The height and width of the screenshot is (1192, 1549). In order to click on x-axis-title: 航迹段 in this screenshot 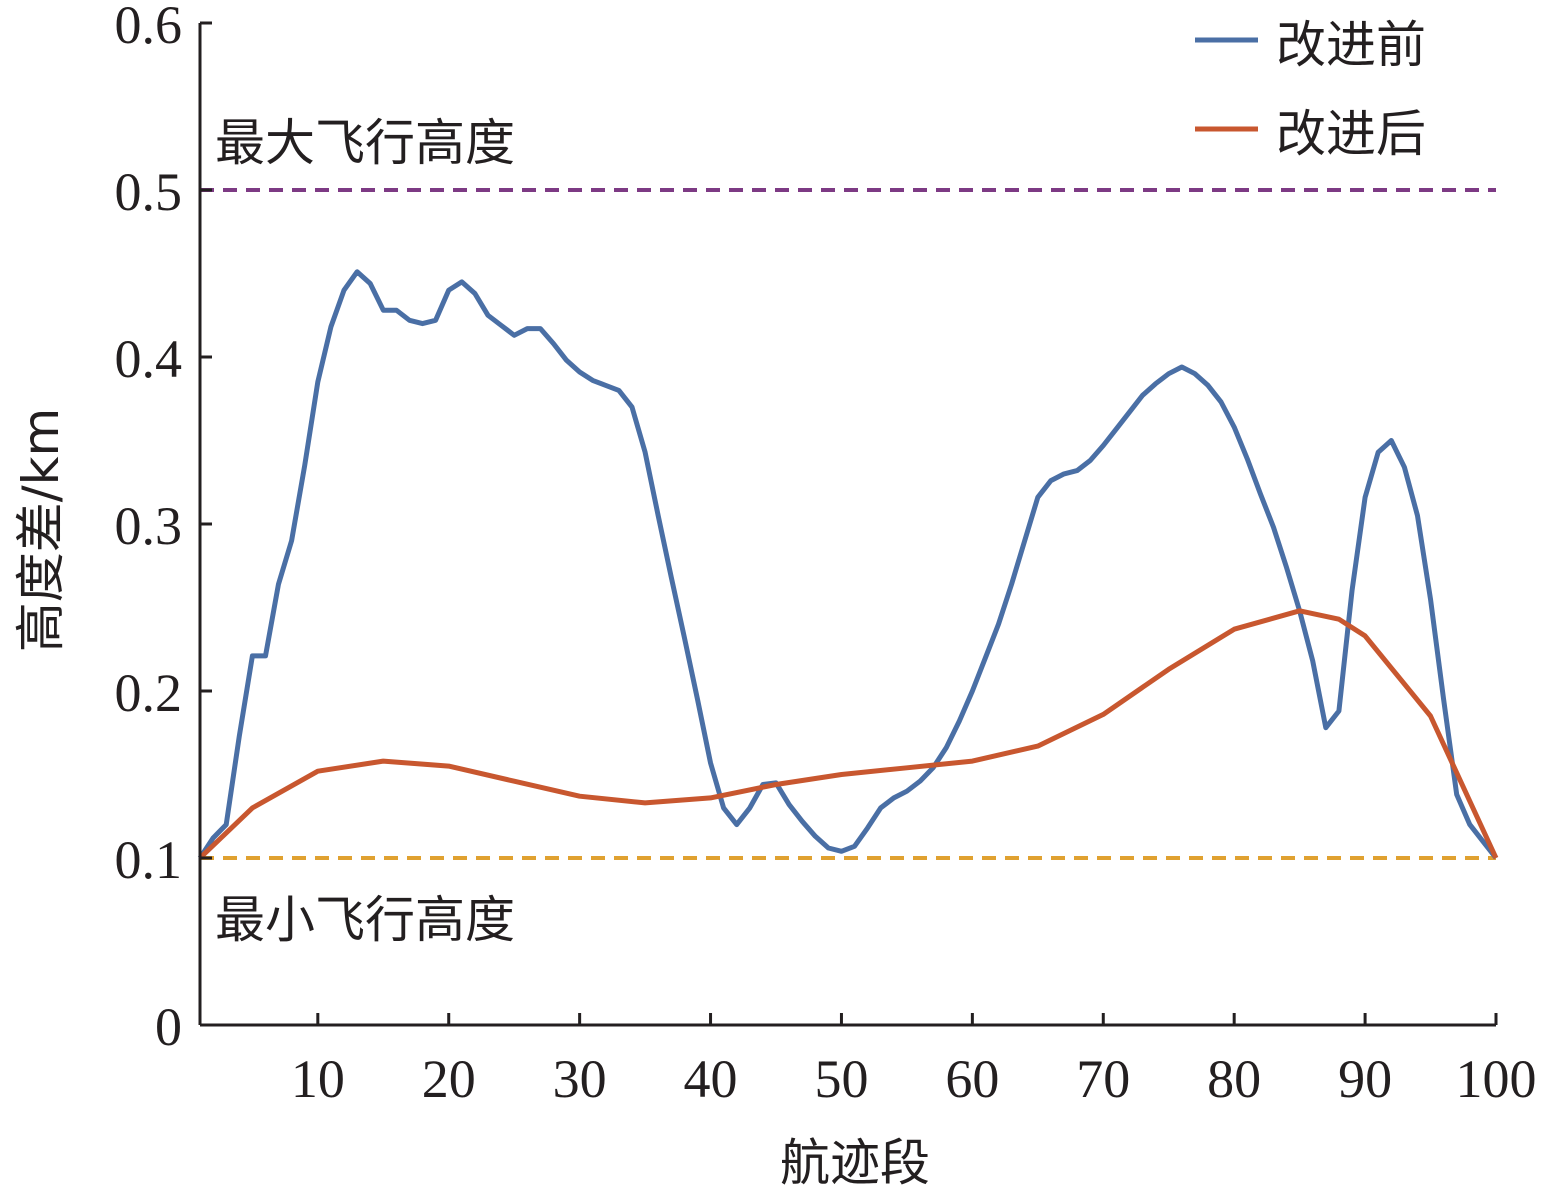, I will do `click(855, 1163)`.